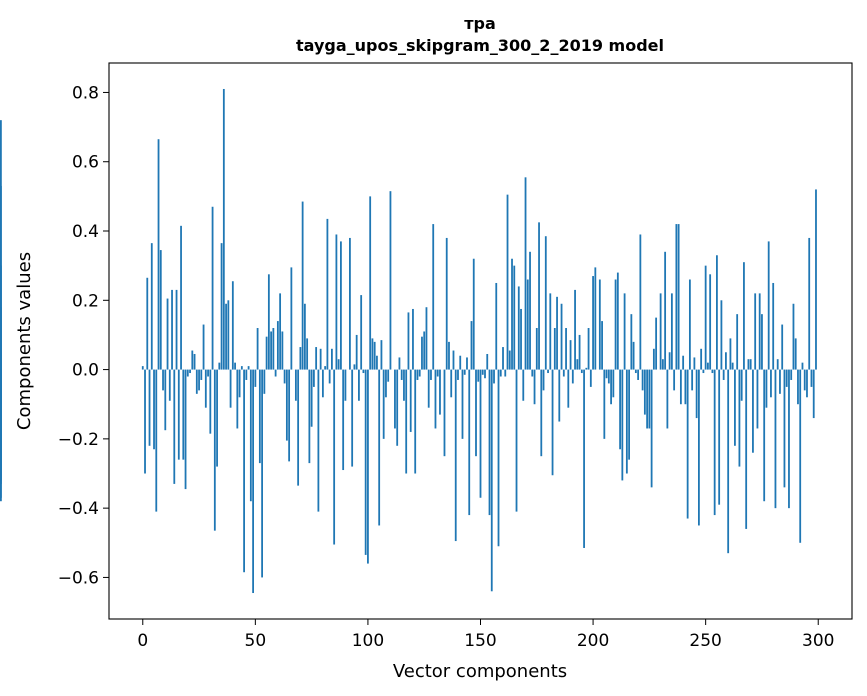 Image resolution: width=867 pixels, height=696 pixels. What do you see at coordinates (256, 641) in the screenshot?
I see `x-tick-label: 50` at bounding box center [256, 641].